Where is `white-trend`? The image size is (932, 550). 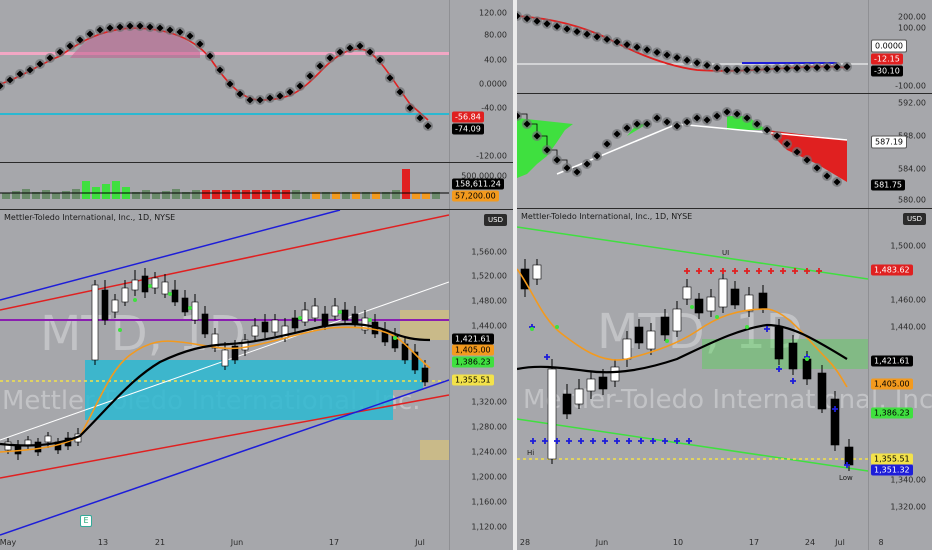 white-trend is located at coordinates (762, 132).